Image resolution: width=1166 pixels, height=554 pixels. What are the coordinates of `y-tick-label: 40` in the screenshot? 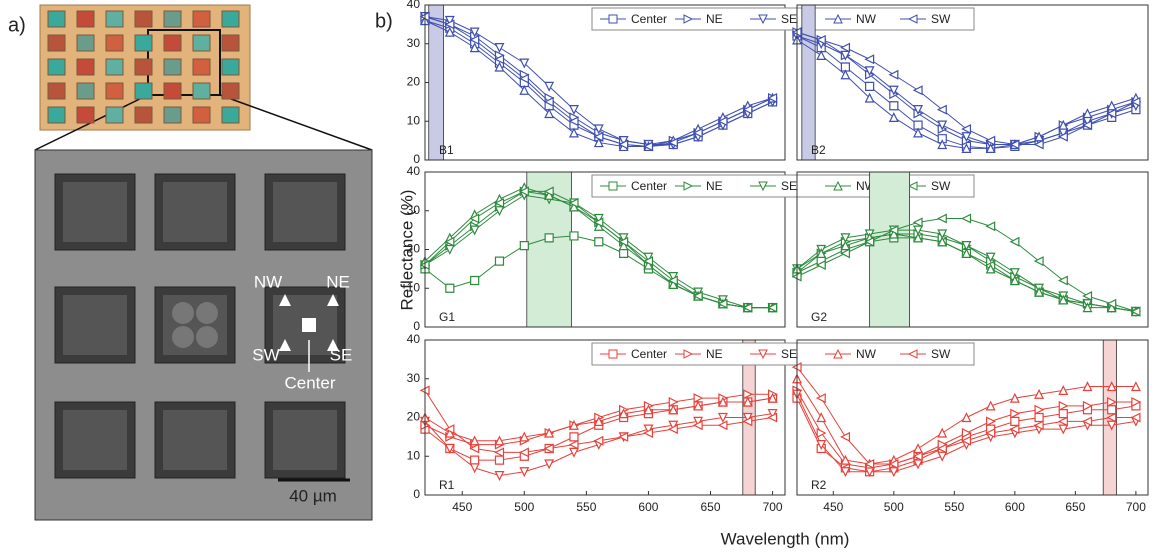 It's located at (414, 171).